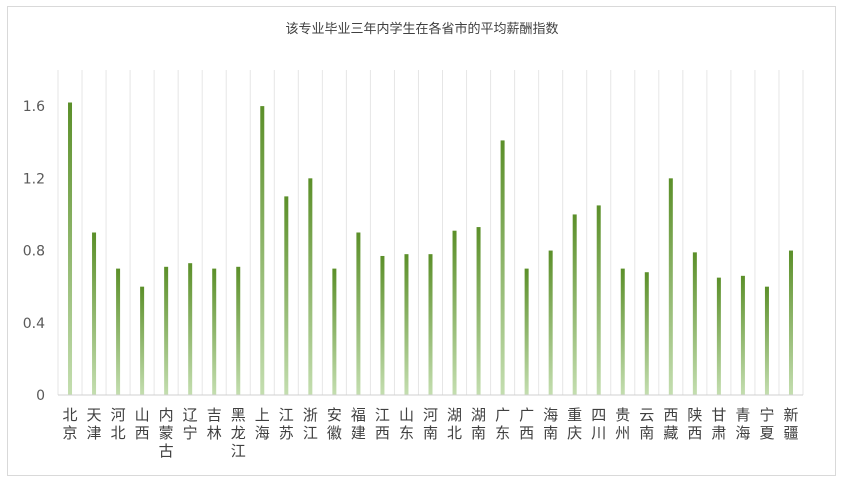  What do you see at coordinates (166, 433) in the screenshot?
I see `x-category-label: 内蒙古` at bounding box center [166, 433].